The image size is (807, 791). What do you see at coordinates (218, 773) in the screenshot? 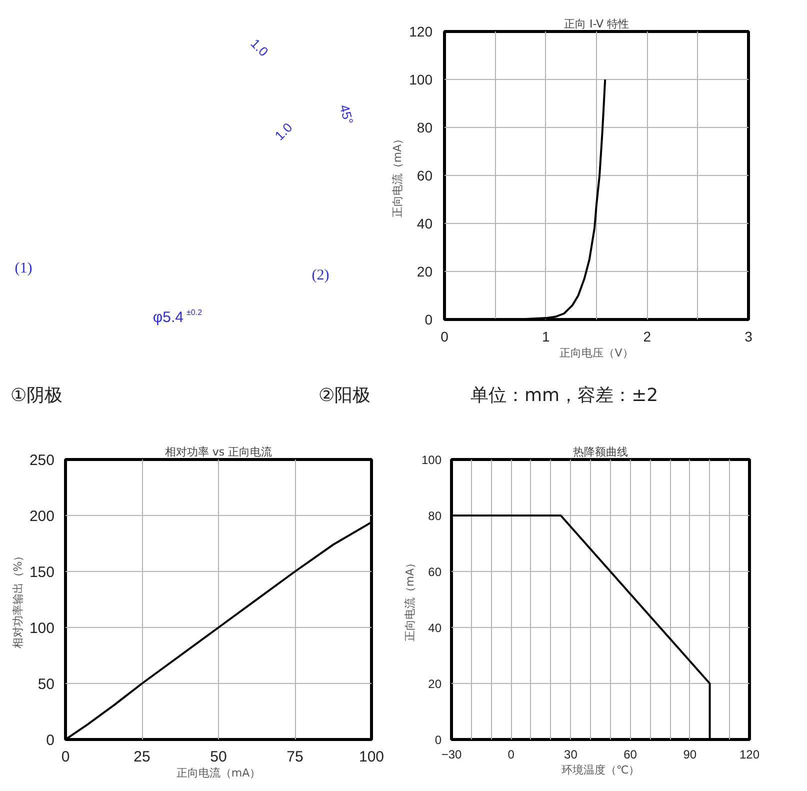
I see `x-axis-title: 正向电流（mA）` at bounding box center [218, 773].